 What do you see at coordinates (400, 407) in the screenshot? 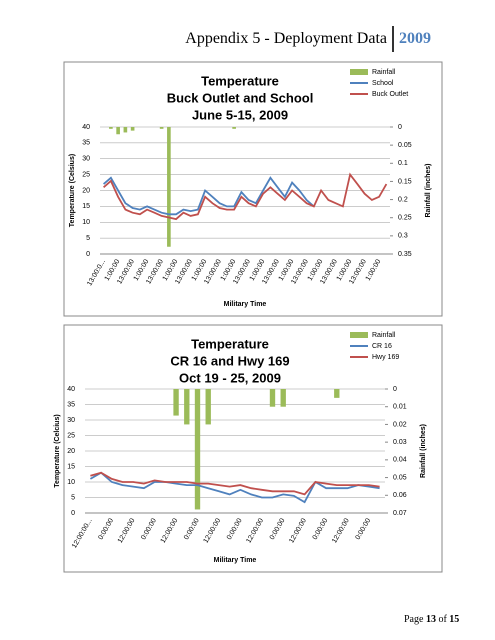
I see `y2-tick-label: 0.01` at bounding box center [400, 407].